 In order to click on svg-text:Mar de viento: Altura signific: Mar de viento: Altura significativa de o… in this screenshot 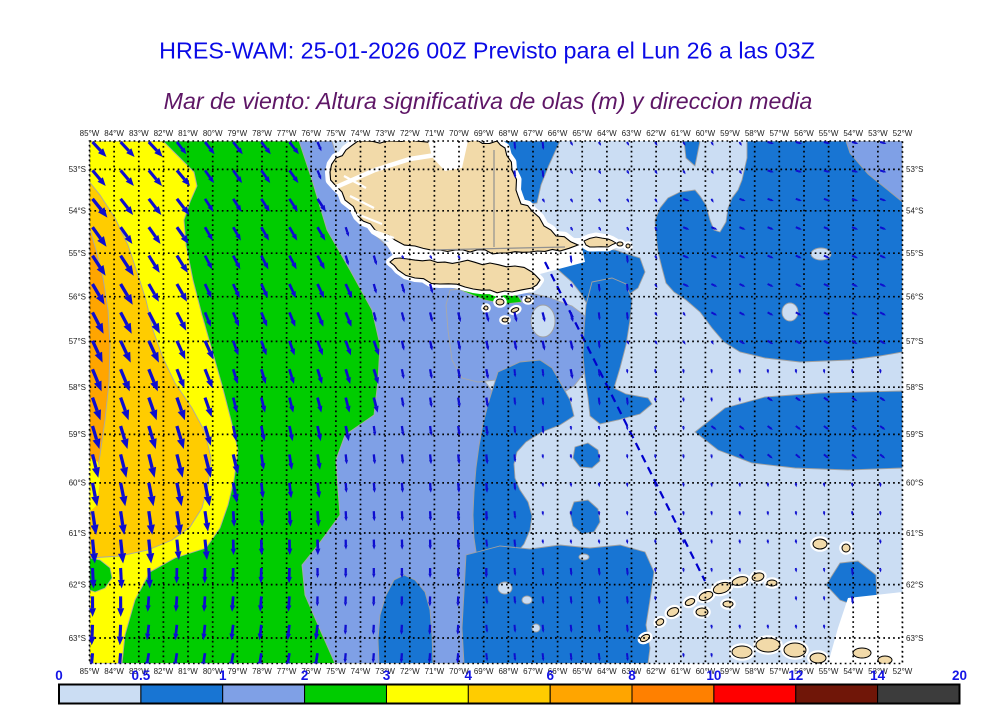, I will do `click(488, 101)`.